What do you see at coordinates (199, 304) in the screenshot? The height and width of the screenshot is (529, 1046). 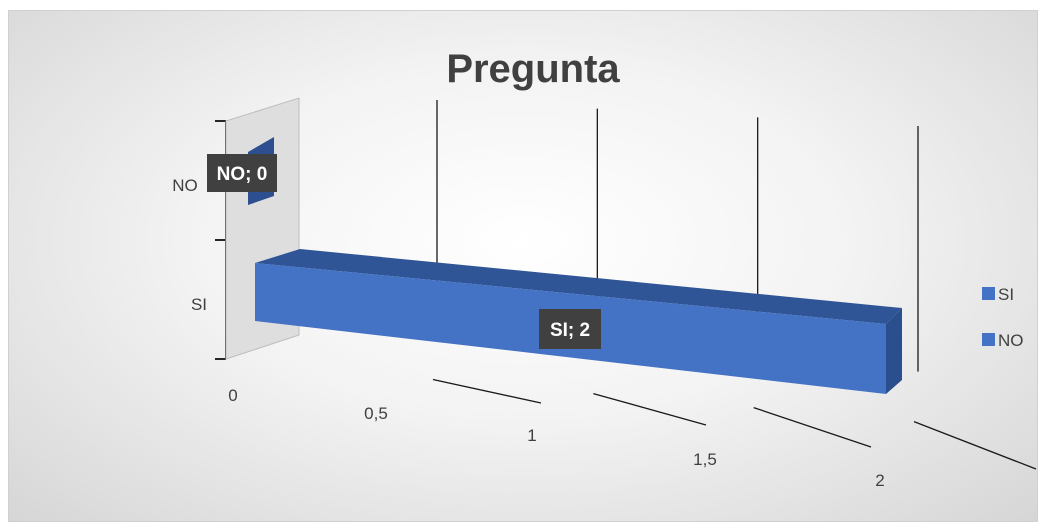 I see `category-label-si: SI` at bounding box center [199, 304].